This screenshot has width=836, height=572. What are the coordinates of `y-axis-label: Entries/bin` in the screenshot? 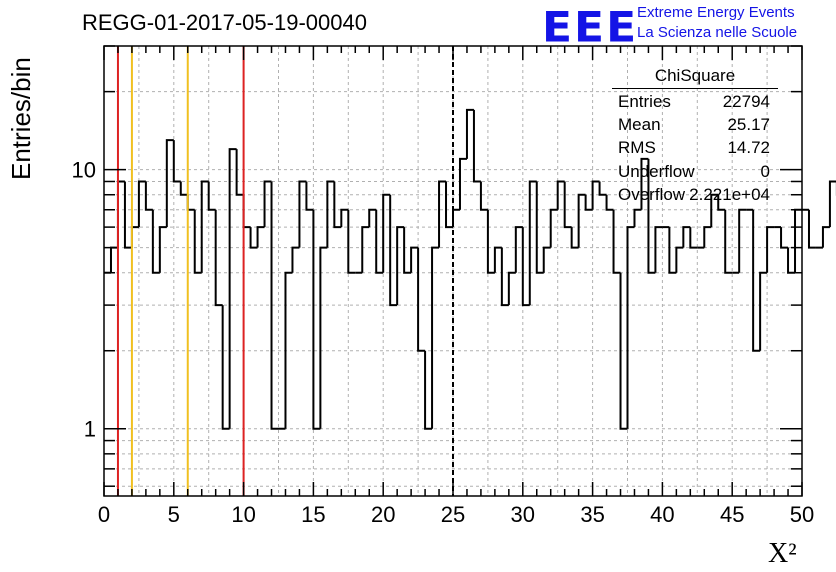 It's located at (21, 118).